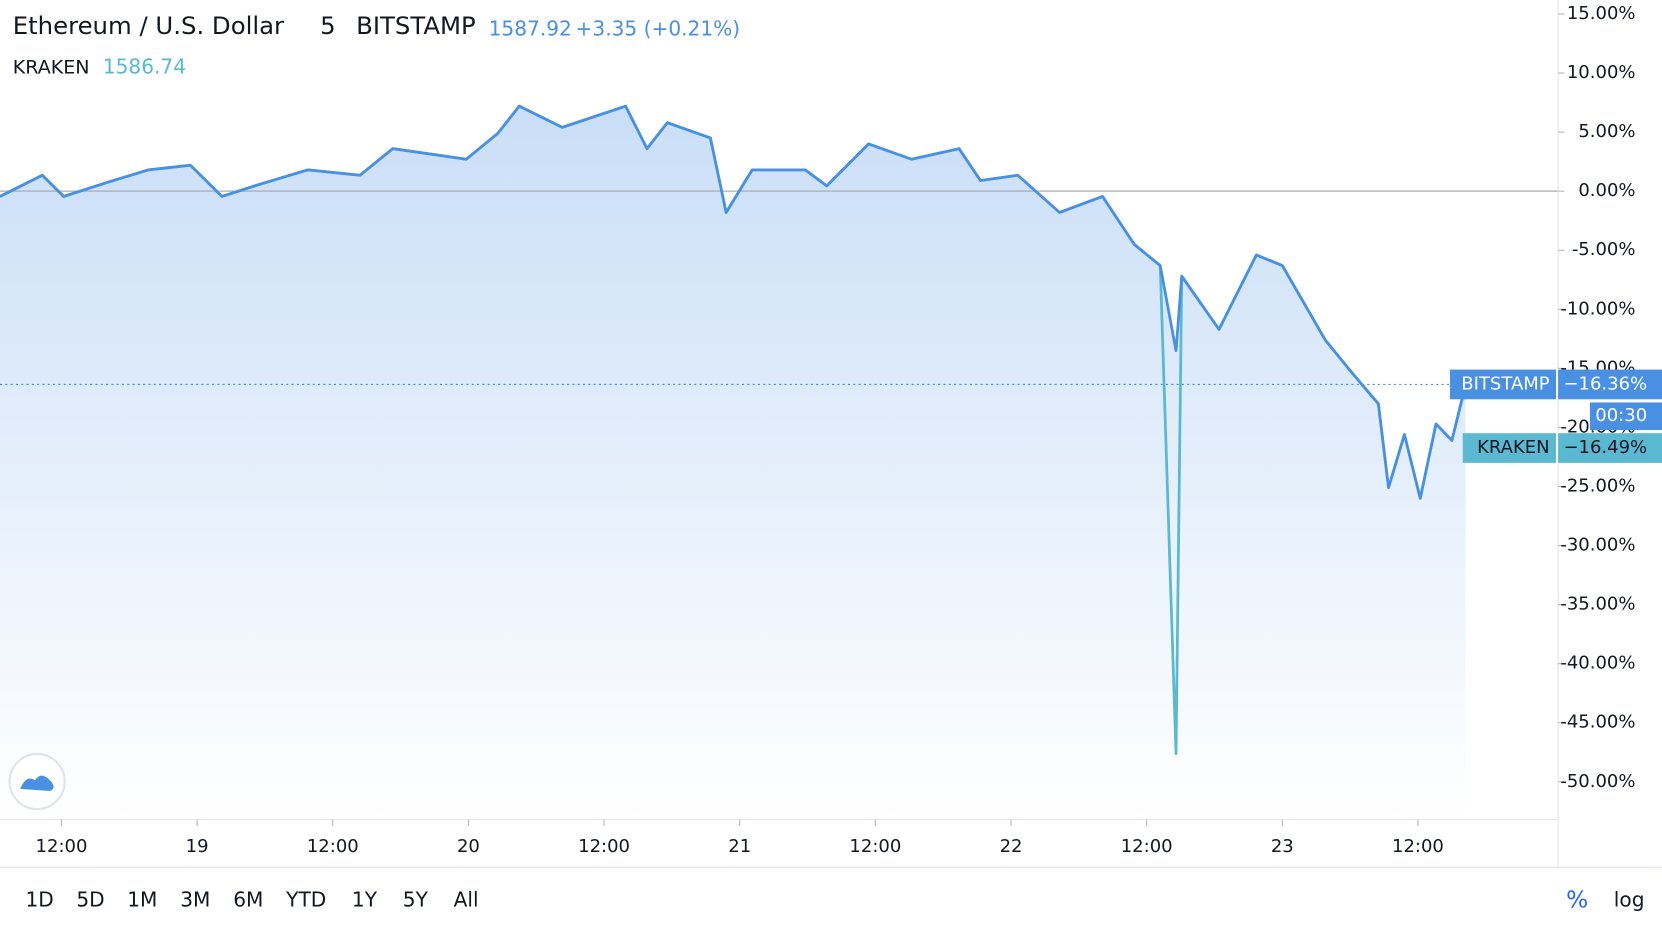 Image resolution: width=1662 pixels, height=928 pixels. I want to click on y-tick-label: 0.00%, so click(1606, 190).